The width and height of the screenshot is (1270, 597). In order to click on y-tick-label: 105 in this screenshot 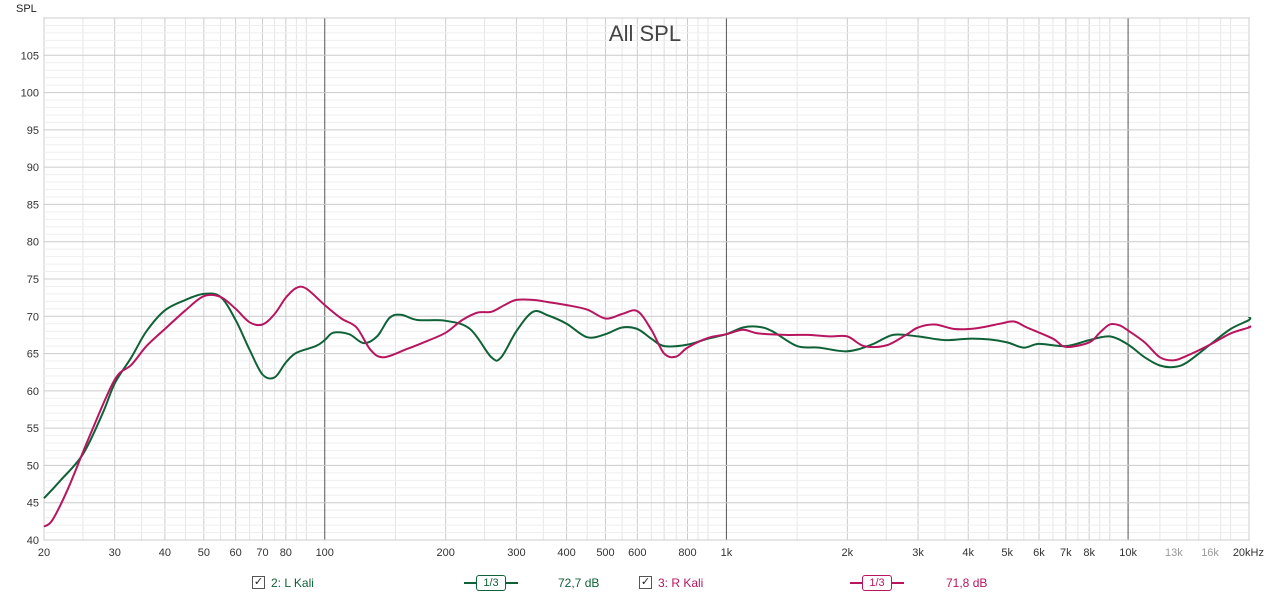, I will do `click(30, 56)`.